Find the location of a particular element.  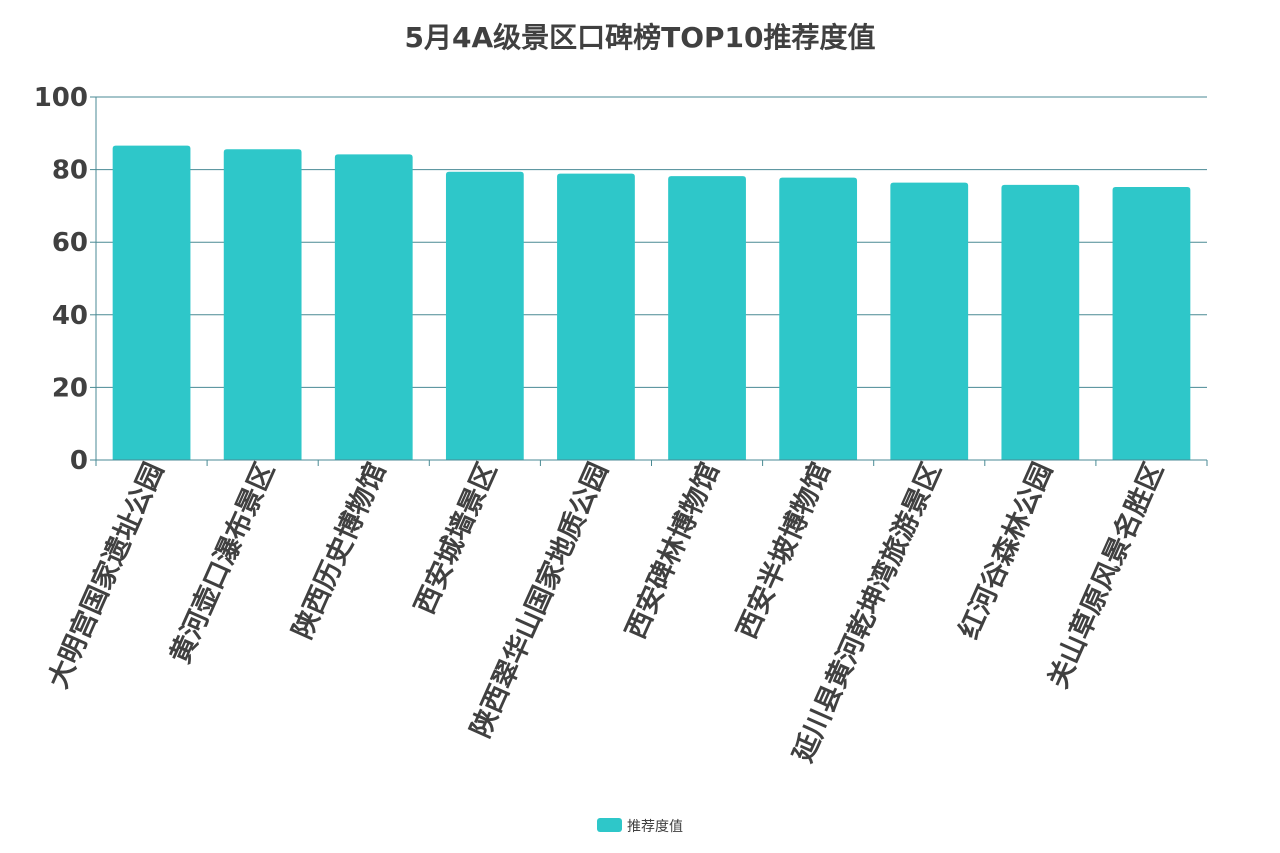

y-axis: 0 20 40 60 80 100 is located at coordinates (65, 279).